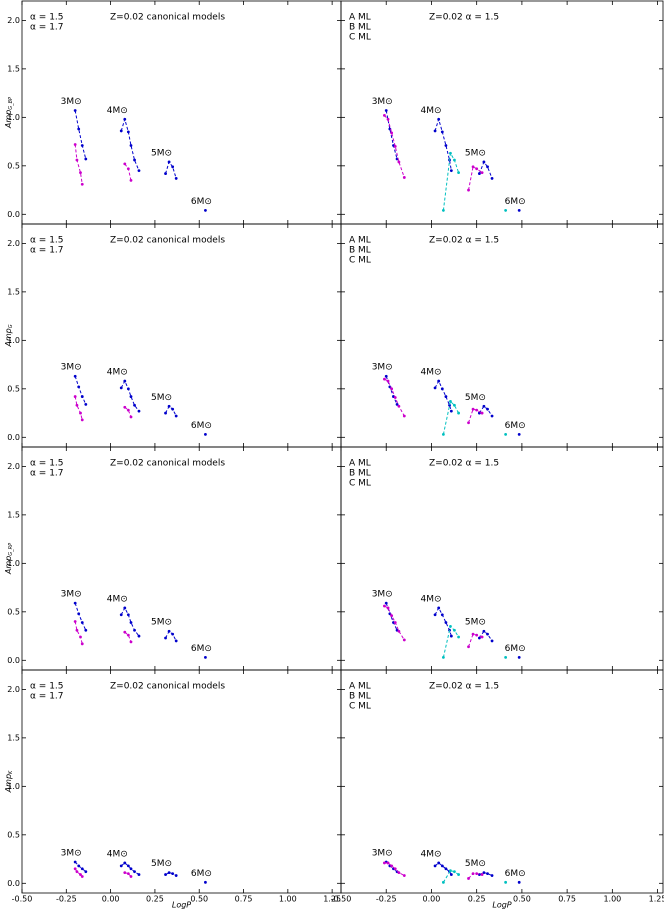 This screenshot has height=912, width=664. Describe the element at coordinates (181, 905) in the screenshot. I see `x-axis-label: LogP` at that location.